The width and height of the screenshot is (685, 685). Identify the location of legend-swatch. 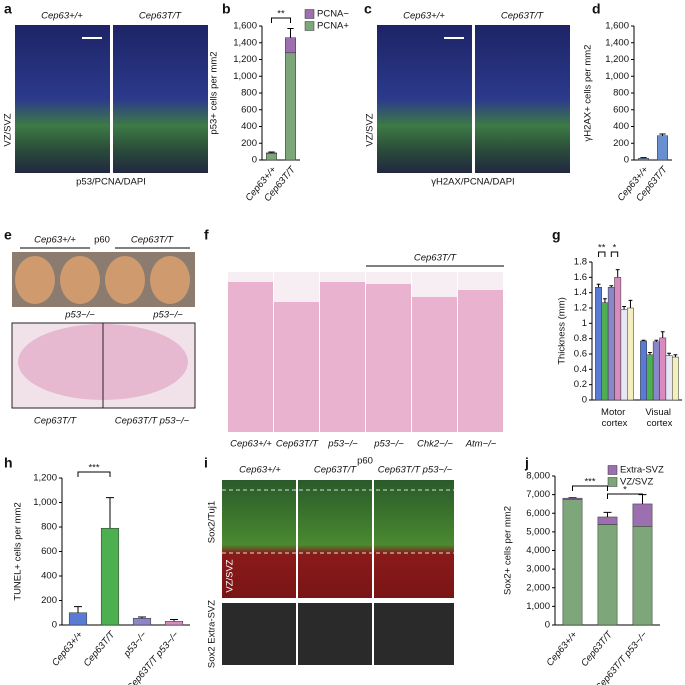
(612, 470).